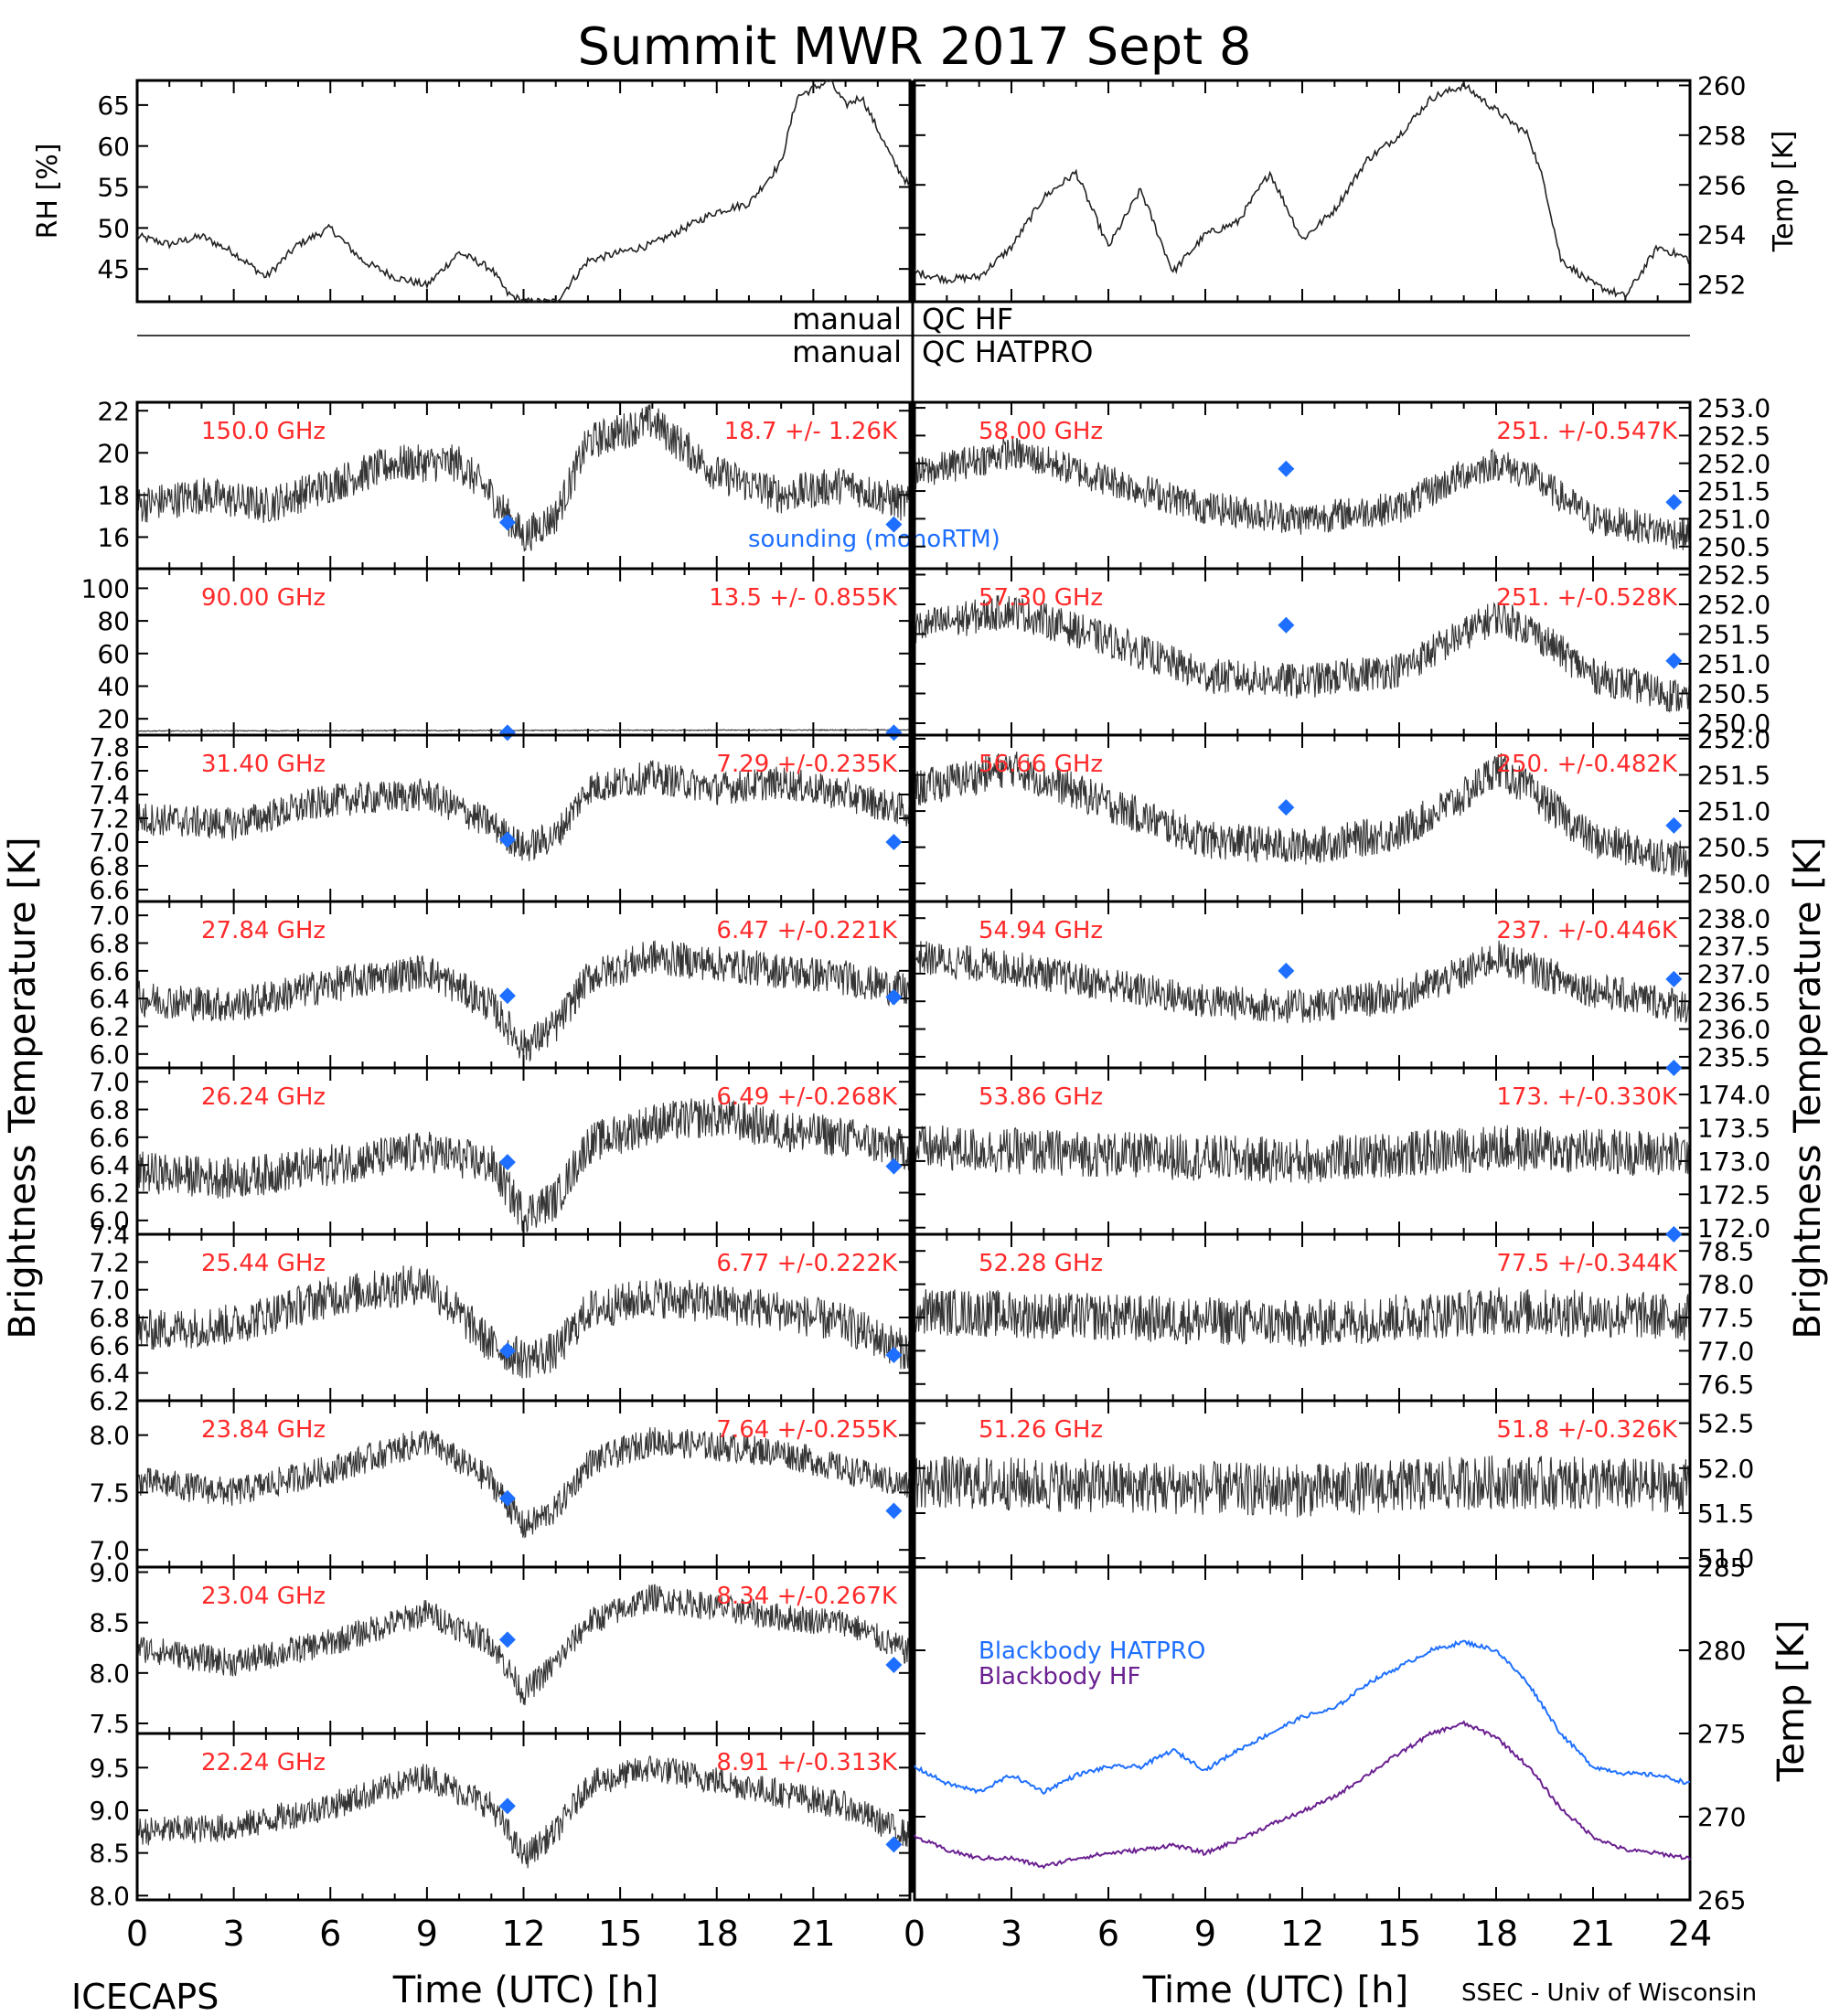 This screenshot has width=1829, height=2016. What do you see at coordinates (1722, 1817) in the screenshot?
I see `blackbody-ytick-label-1: 270` at bounding box center [1722, 1817].